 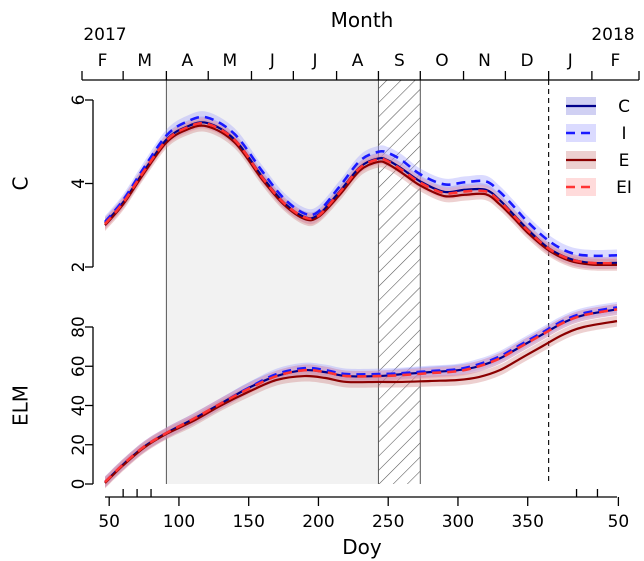 What do you see at coordinates (623, 134) in the screenshot?
I see `legend-label-i: I` at bounding box center [623, 134].